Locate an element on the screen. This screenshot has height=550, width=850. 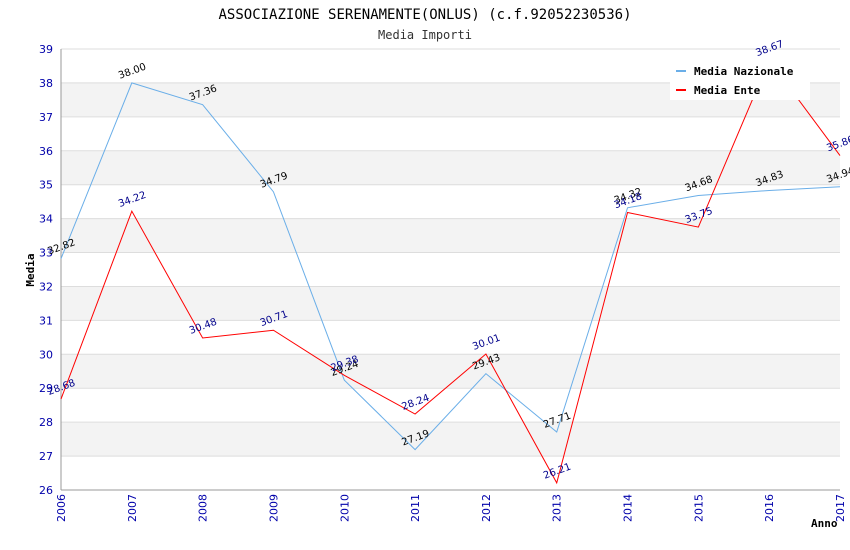
x-tick-label: 2016 is located at coordinates (769, 508).